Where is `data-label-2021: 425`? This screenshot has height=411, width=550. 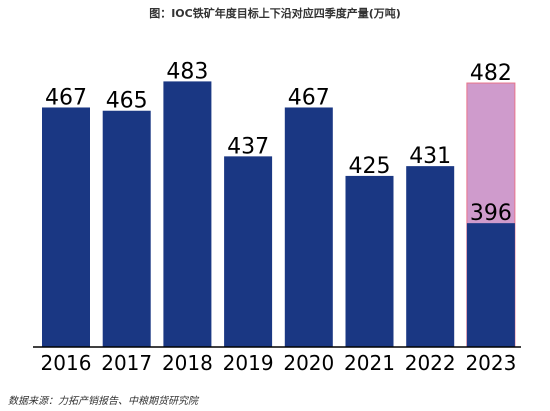 data-label-2021: 425 is located at coordinates (370, 166).